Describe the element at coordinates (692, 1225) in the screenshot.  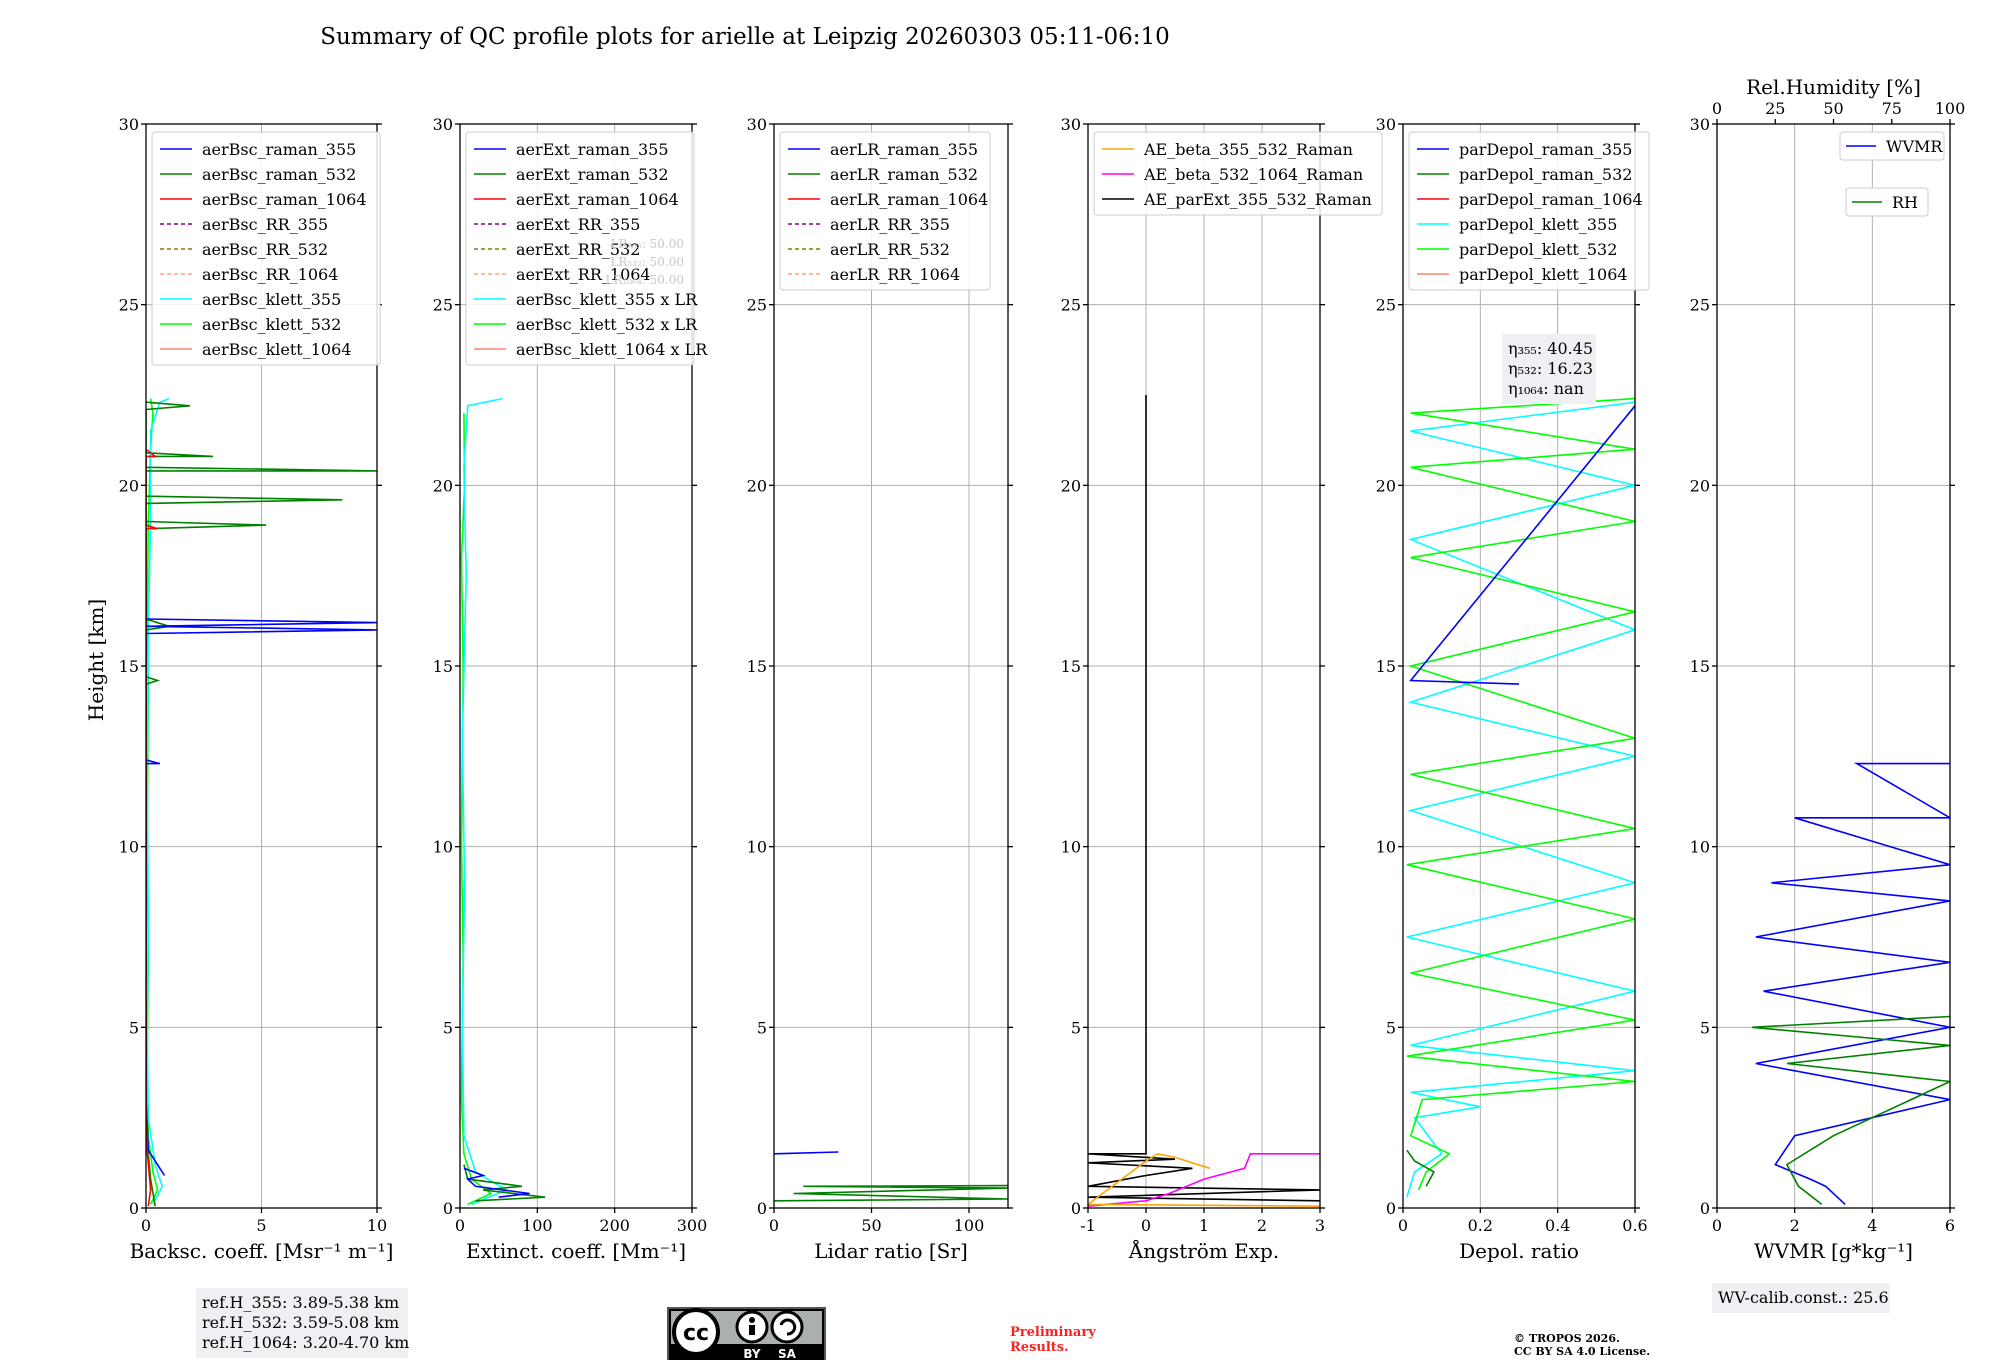
I see `x-tick-label: 300` at that location.